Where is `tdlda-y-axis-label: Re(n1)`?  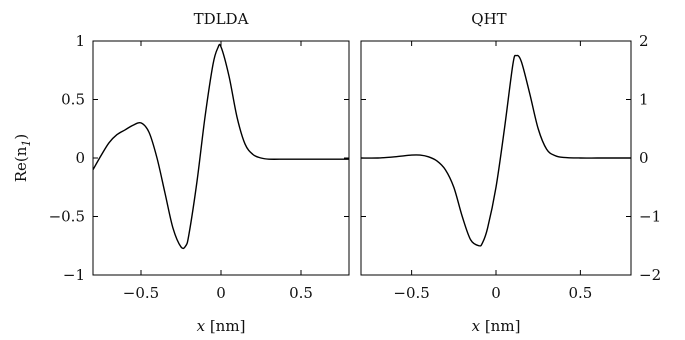
tdlda-y-axis-label: Re(n1) is located at coordinates (22, 158).